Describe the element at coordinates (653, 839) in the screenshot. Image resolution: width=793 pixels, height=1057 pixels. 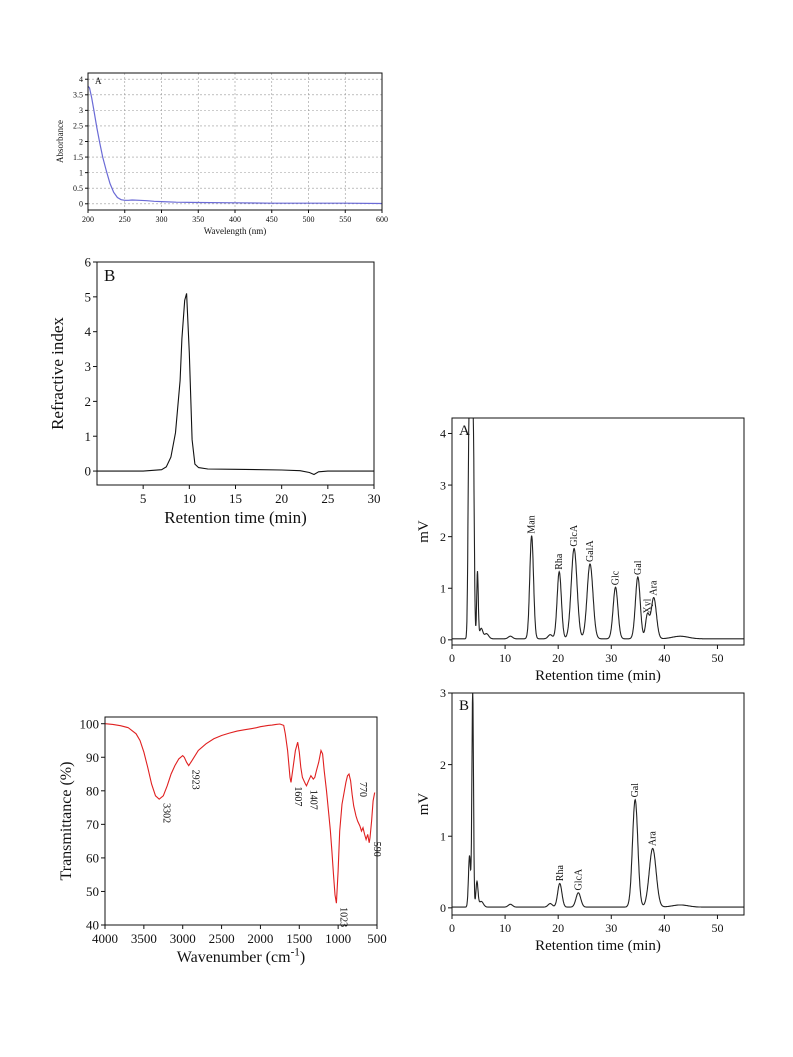
I see `peak-label: Ara` at that location.